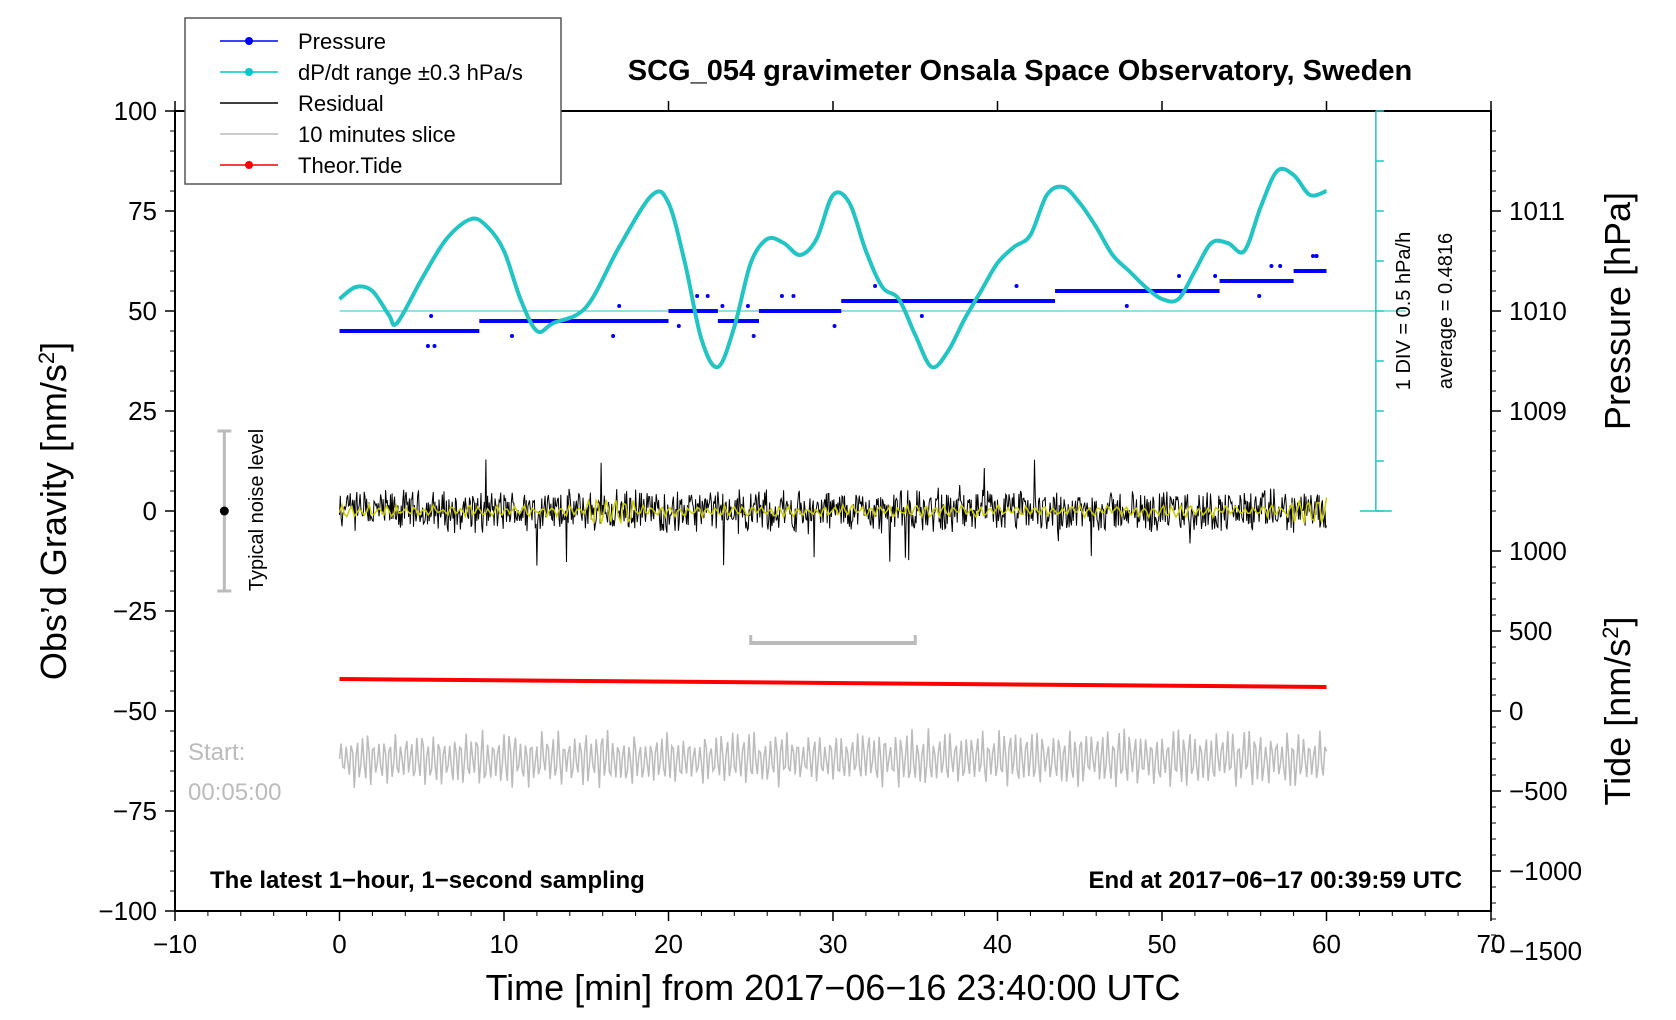  What do you see at coordinates (142, 411) in the screenshot?
I see `y-tick-label: 25` at bounding box center [142, 411].